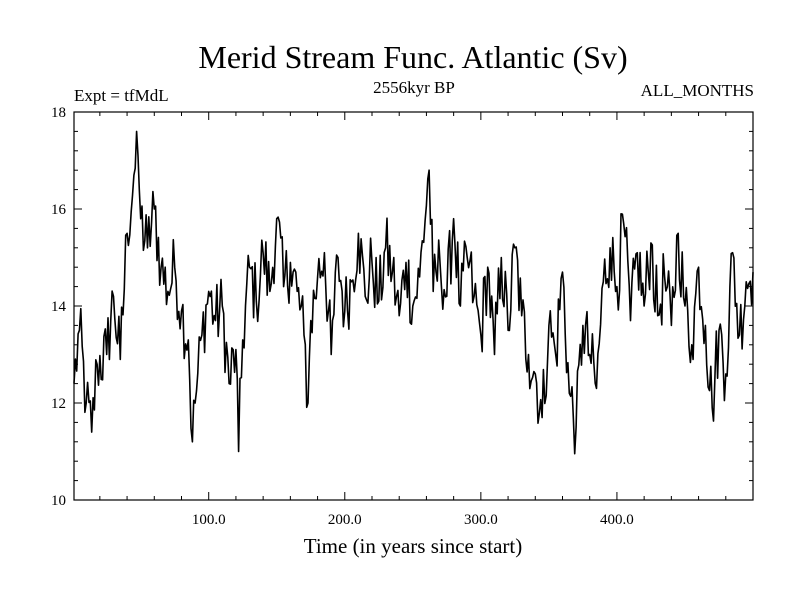 The image size is (800, 600). Describe the element at coordinates (121, 95) in the screenshot. I see `experiment-label: Expt = tfMdL` at that location.